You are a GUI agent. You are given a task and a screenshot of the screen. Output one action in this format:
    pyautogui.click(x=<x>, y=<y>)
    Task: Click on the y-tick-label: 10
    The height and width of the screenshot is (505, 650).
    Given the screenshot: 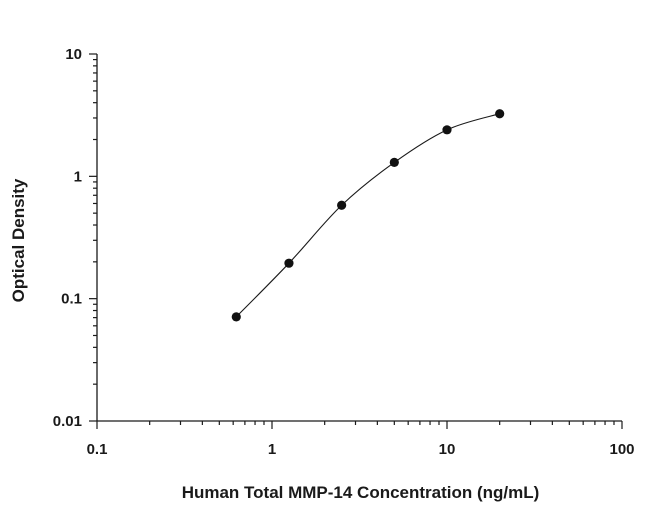 What is the action you would take?
    pyautogui.click(x=73, y=54)
    